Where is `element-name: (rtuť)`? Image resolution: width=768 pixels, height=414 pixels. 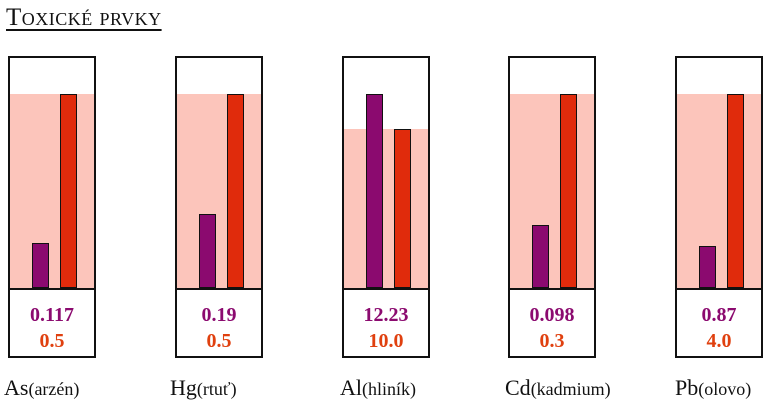
element-name: (rtuť) is located at coordinates (216, 389).